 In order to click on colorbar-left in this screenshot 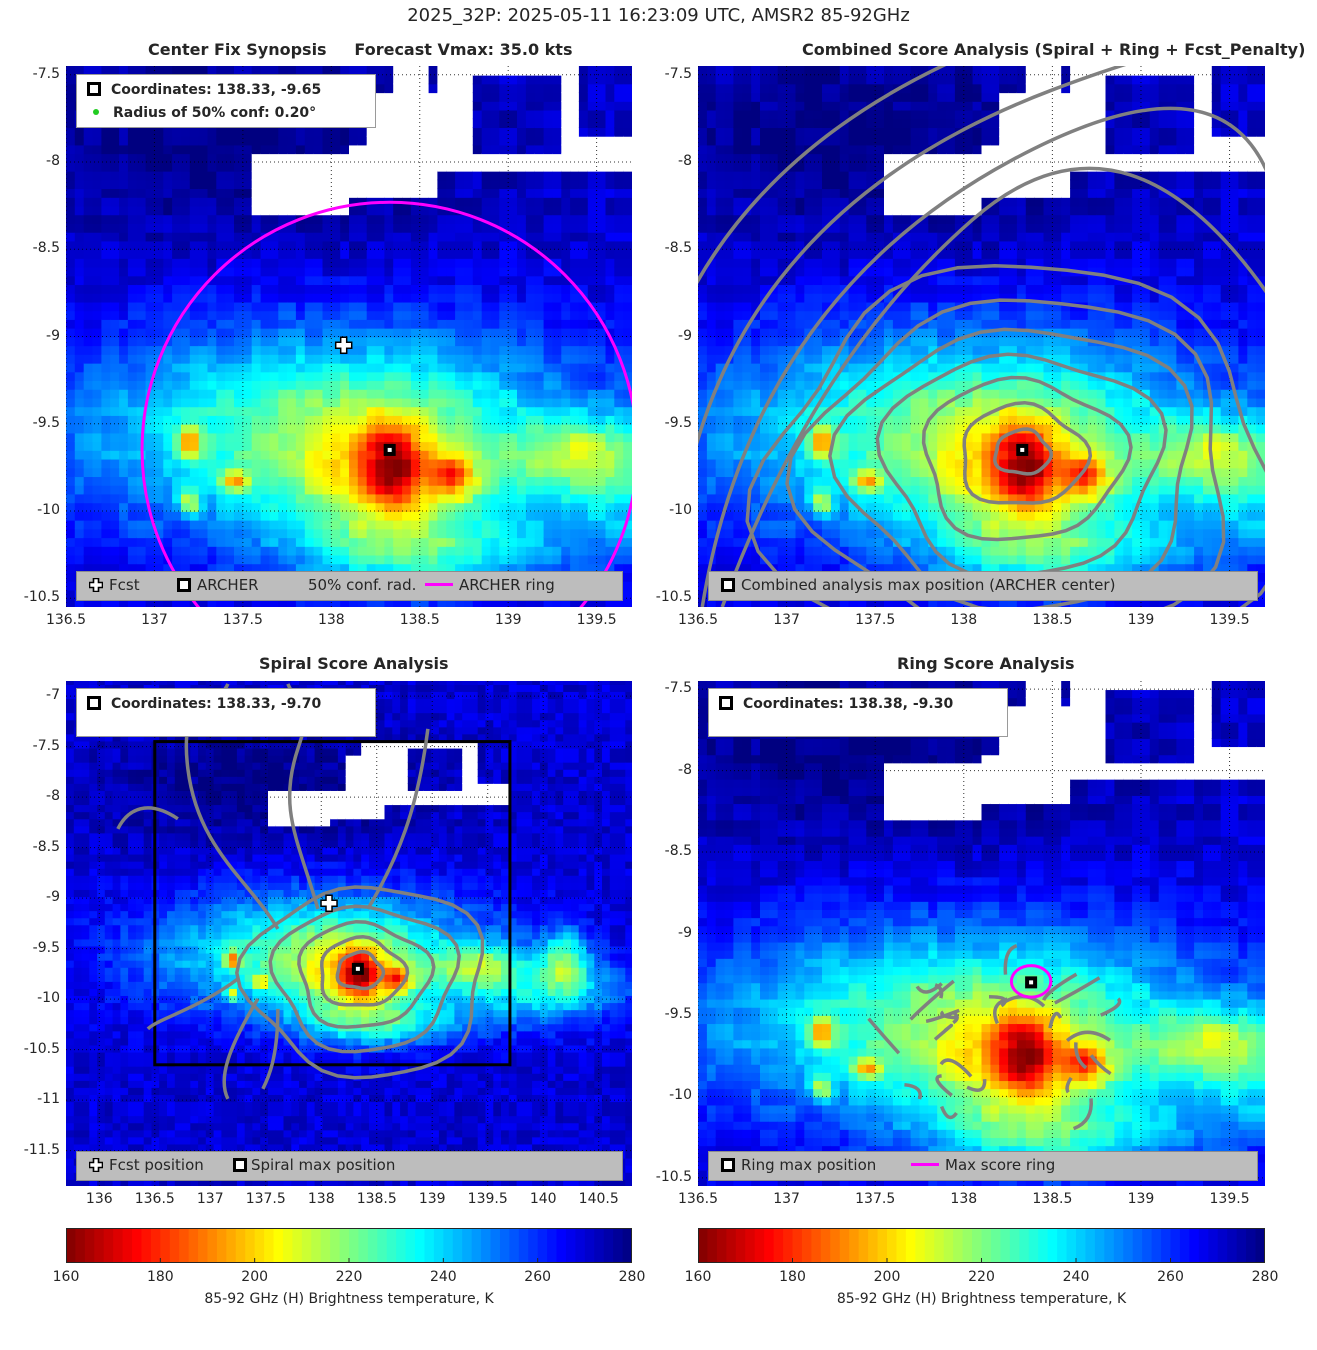, I will do `click(349, 1245)`.